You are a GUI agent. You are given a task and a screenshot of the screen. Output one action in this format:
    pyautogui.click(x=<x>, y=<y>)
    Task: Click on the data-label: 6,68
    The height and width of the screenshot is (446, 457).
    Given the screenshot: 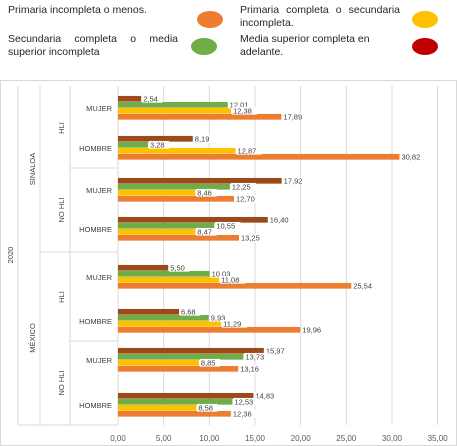 What is the action you would take?
    pyautogui.click(x=188, y=312)
    